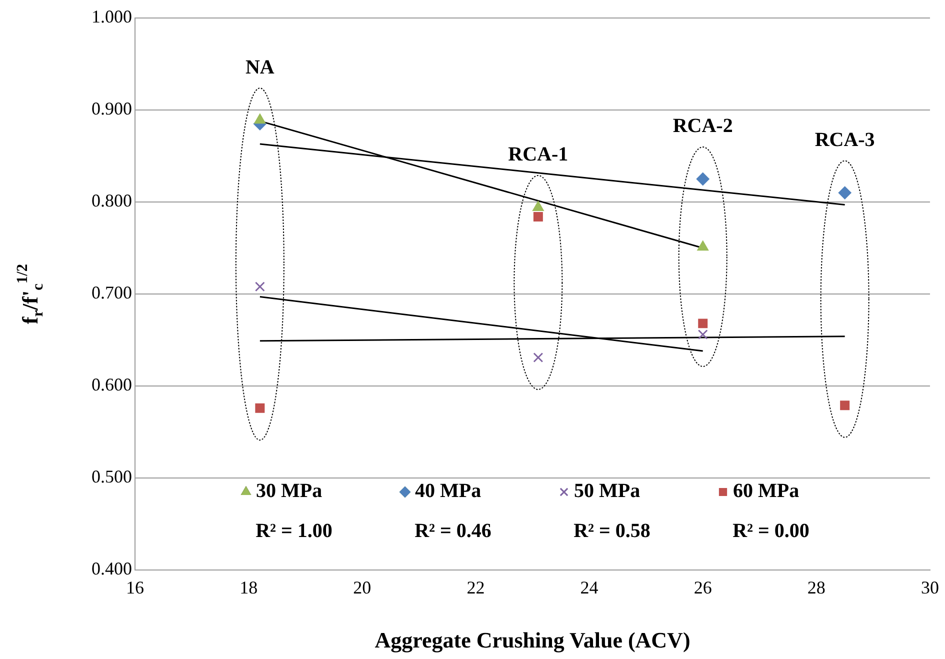 The height and width of the screenshot is (659, 945). Describe the element at coordinates (362, 588) in the screenshot. I see `x-tick-label: 20` at that location.